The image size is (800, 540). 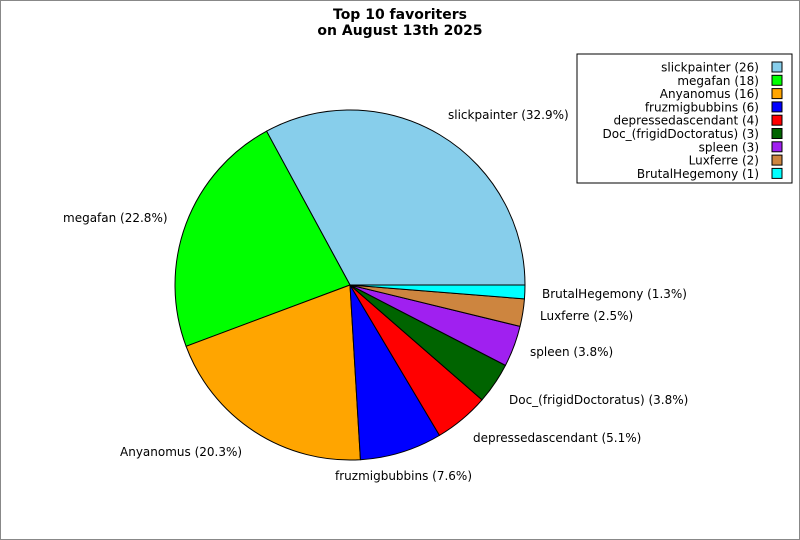 What do you see at coordinates (710, 68) in the screenshot?
I see `legend-label: slickpainter (26)` at bounding box center [710, 68].